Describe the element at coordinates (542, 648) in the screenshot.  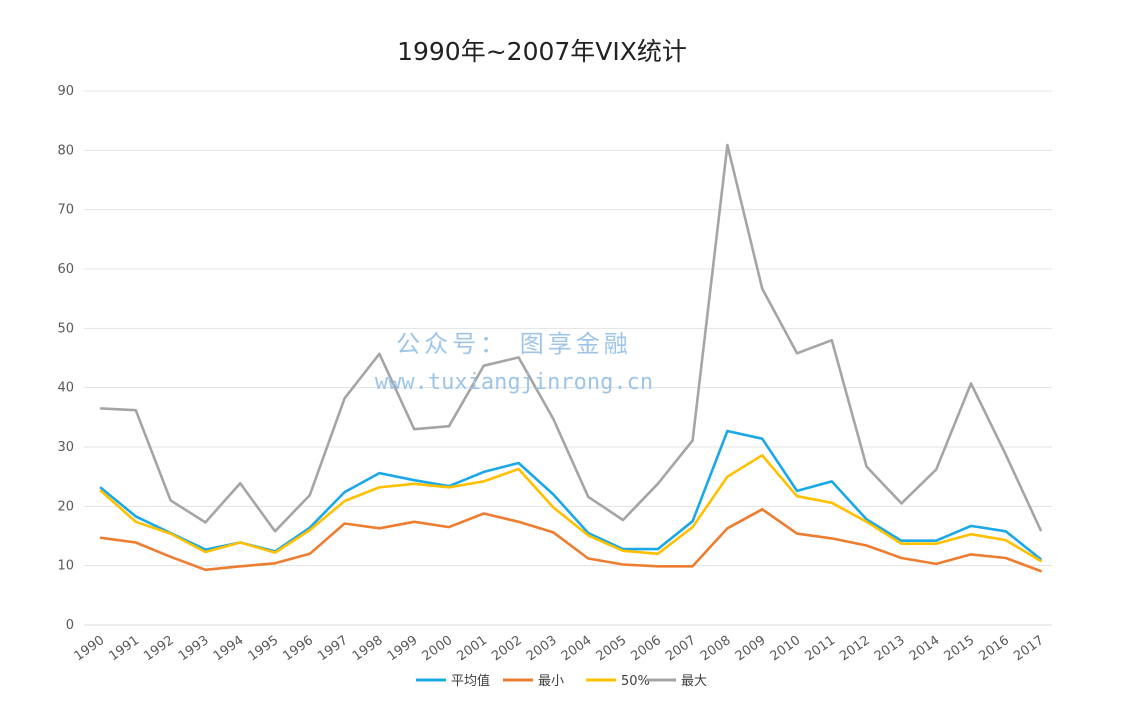
I see `x-tick-label: 2003` at that location.